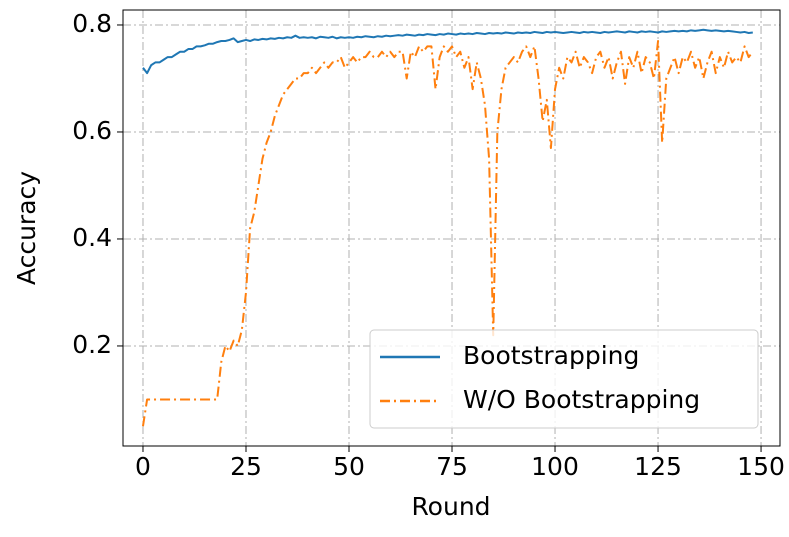 This screenshot has width=789, height=537. I want to click on y-axis-label: Accuracy, so click(26, 228).